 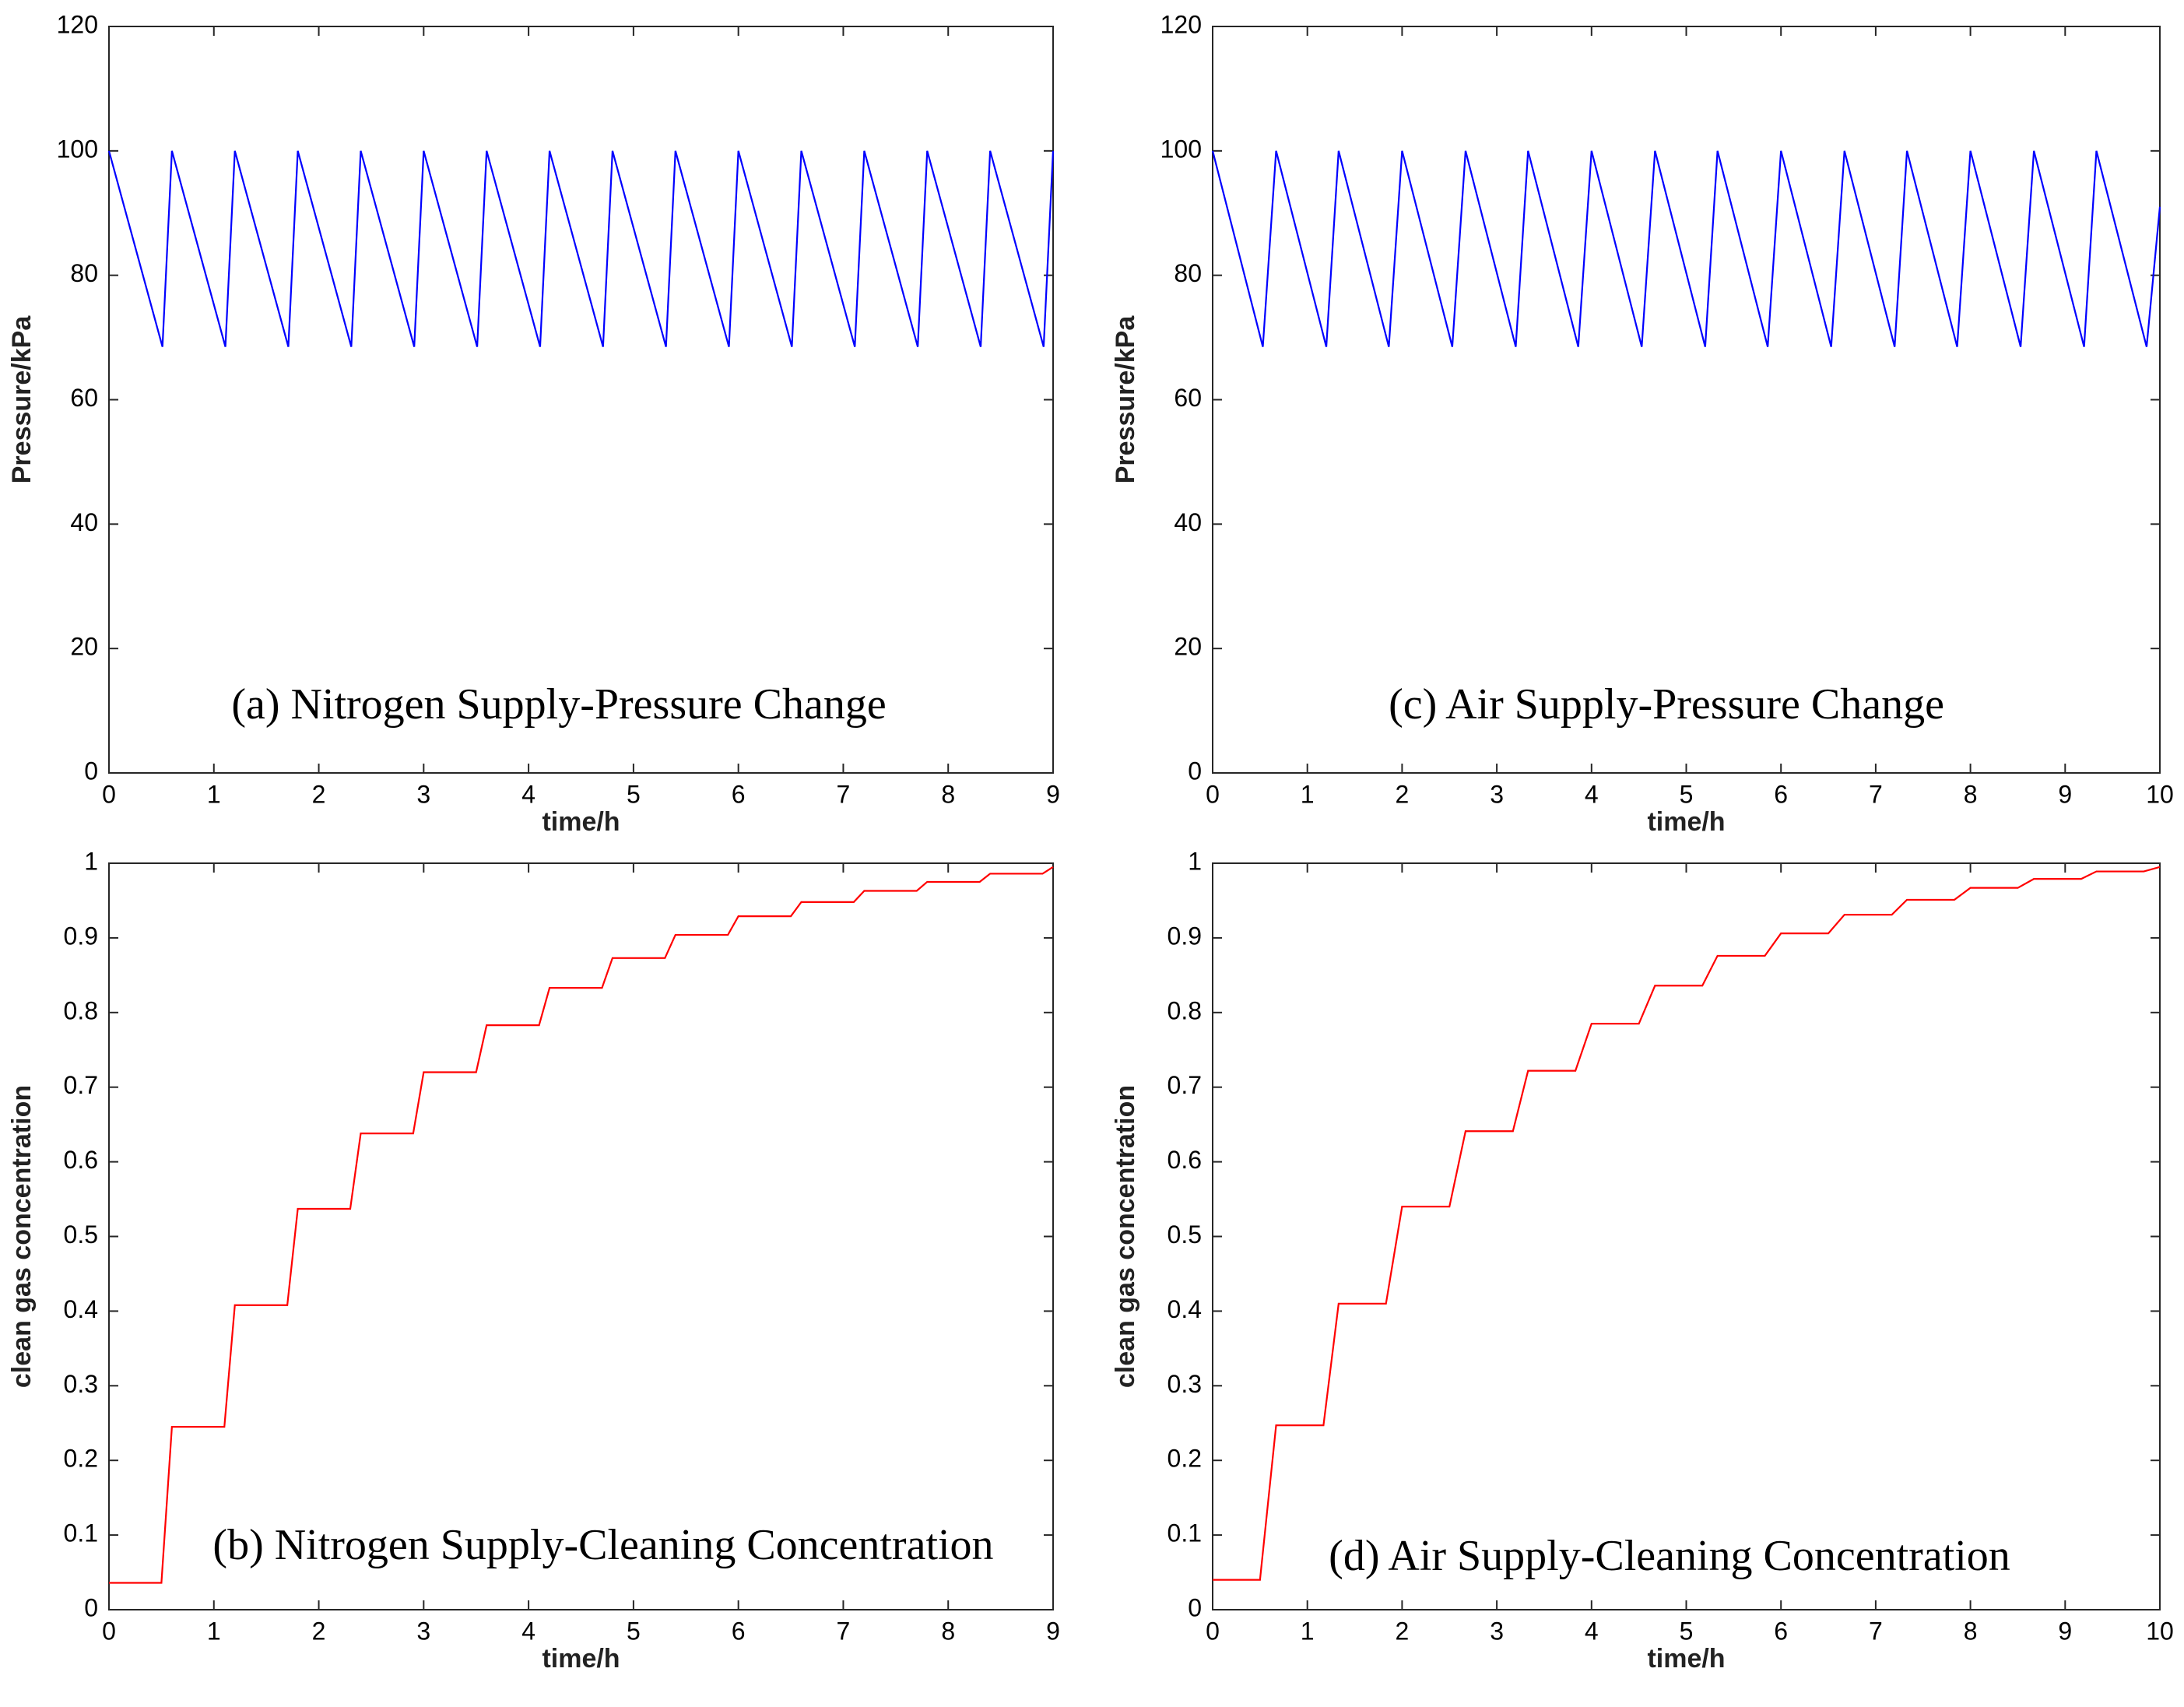 What do you see at coordinates (558, 704) in the screenshot?
I see `panel-title: (a) Nitrogen Supply-Pressure Change` at bounding box center [558, 704].